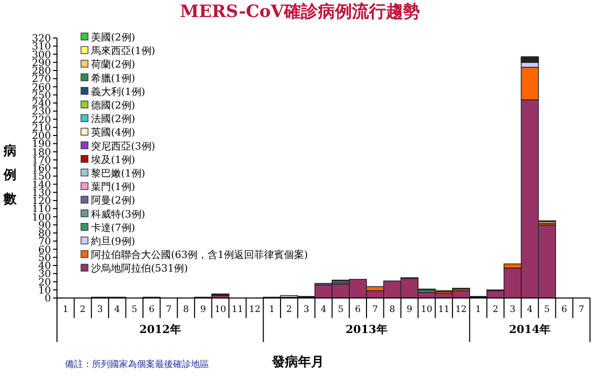  What do you see at coordinates (47, 299) in the screenshot?
I see `y-tick-label: 0` at bounding box center [47, 299].